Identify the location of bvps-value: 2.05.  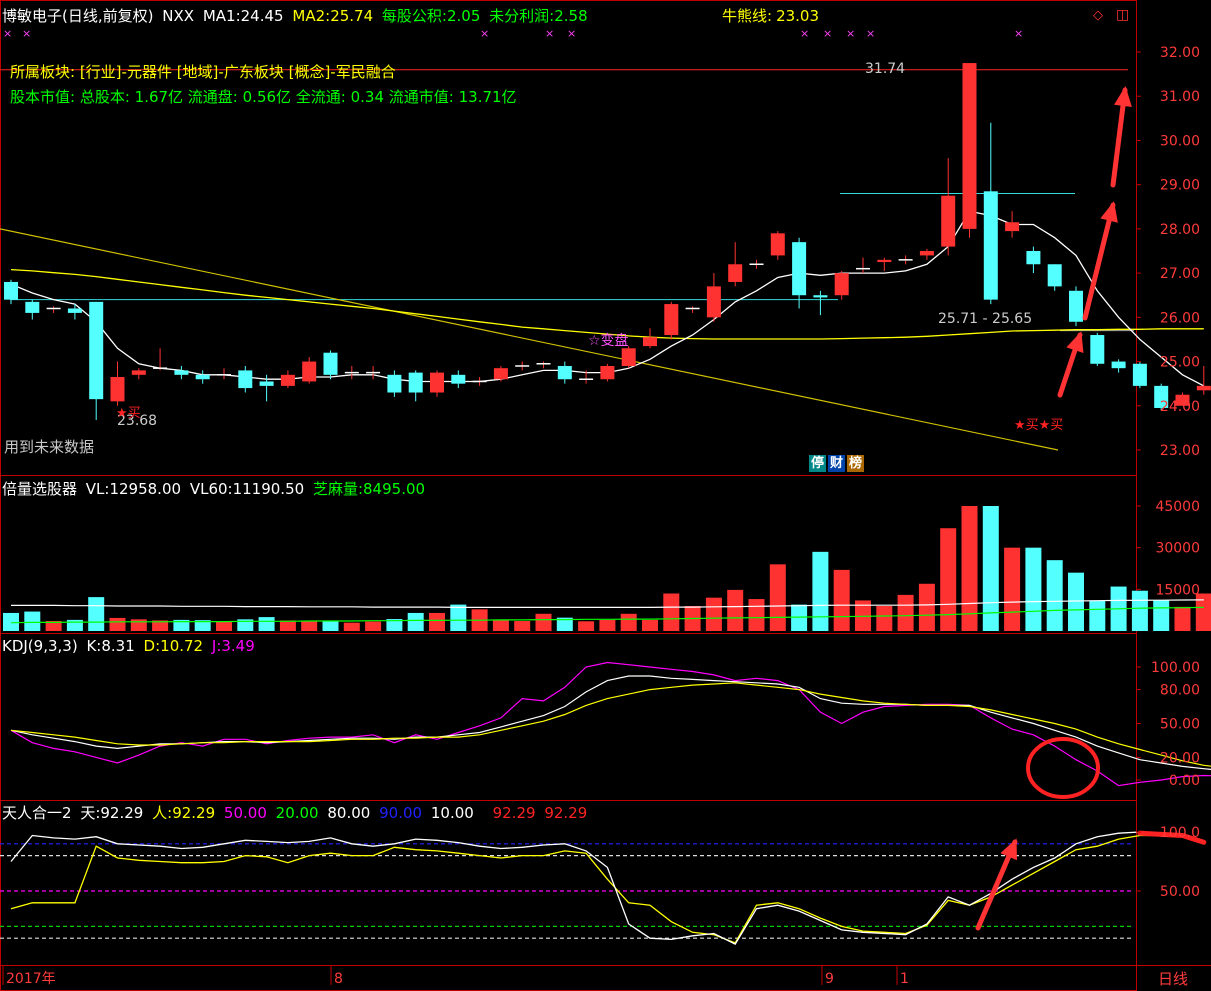
(463, 16).